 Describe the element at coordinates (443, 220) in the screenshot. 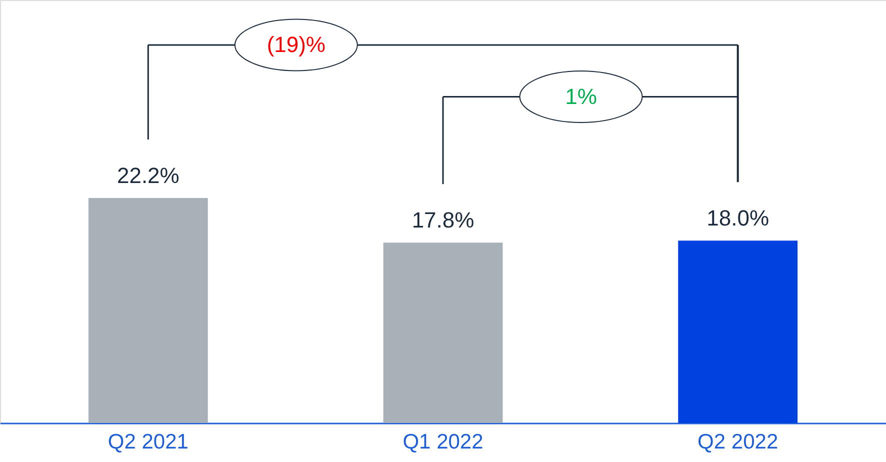

I see `data-label: 17.8%` at that location.